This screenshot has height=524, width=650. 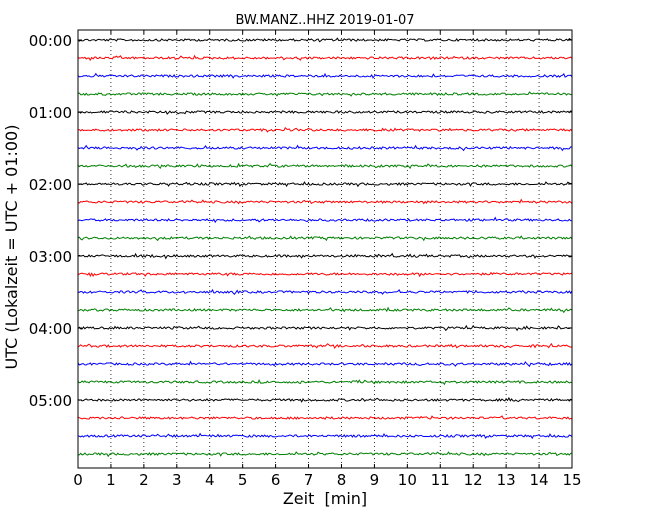 I want to click on x-tick-label: 2, so click(x=144, y=480).